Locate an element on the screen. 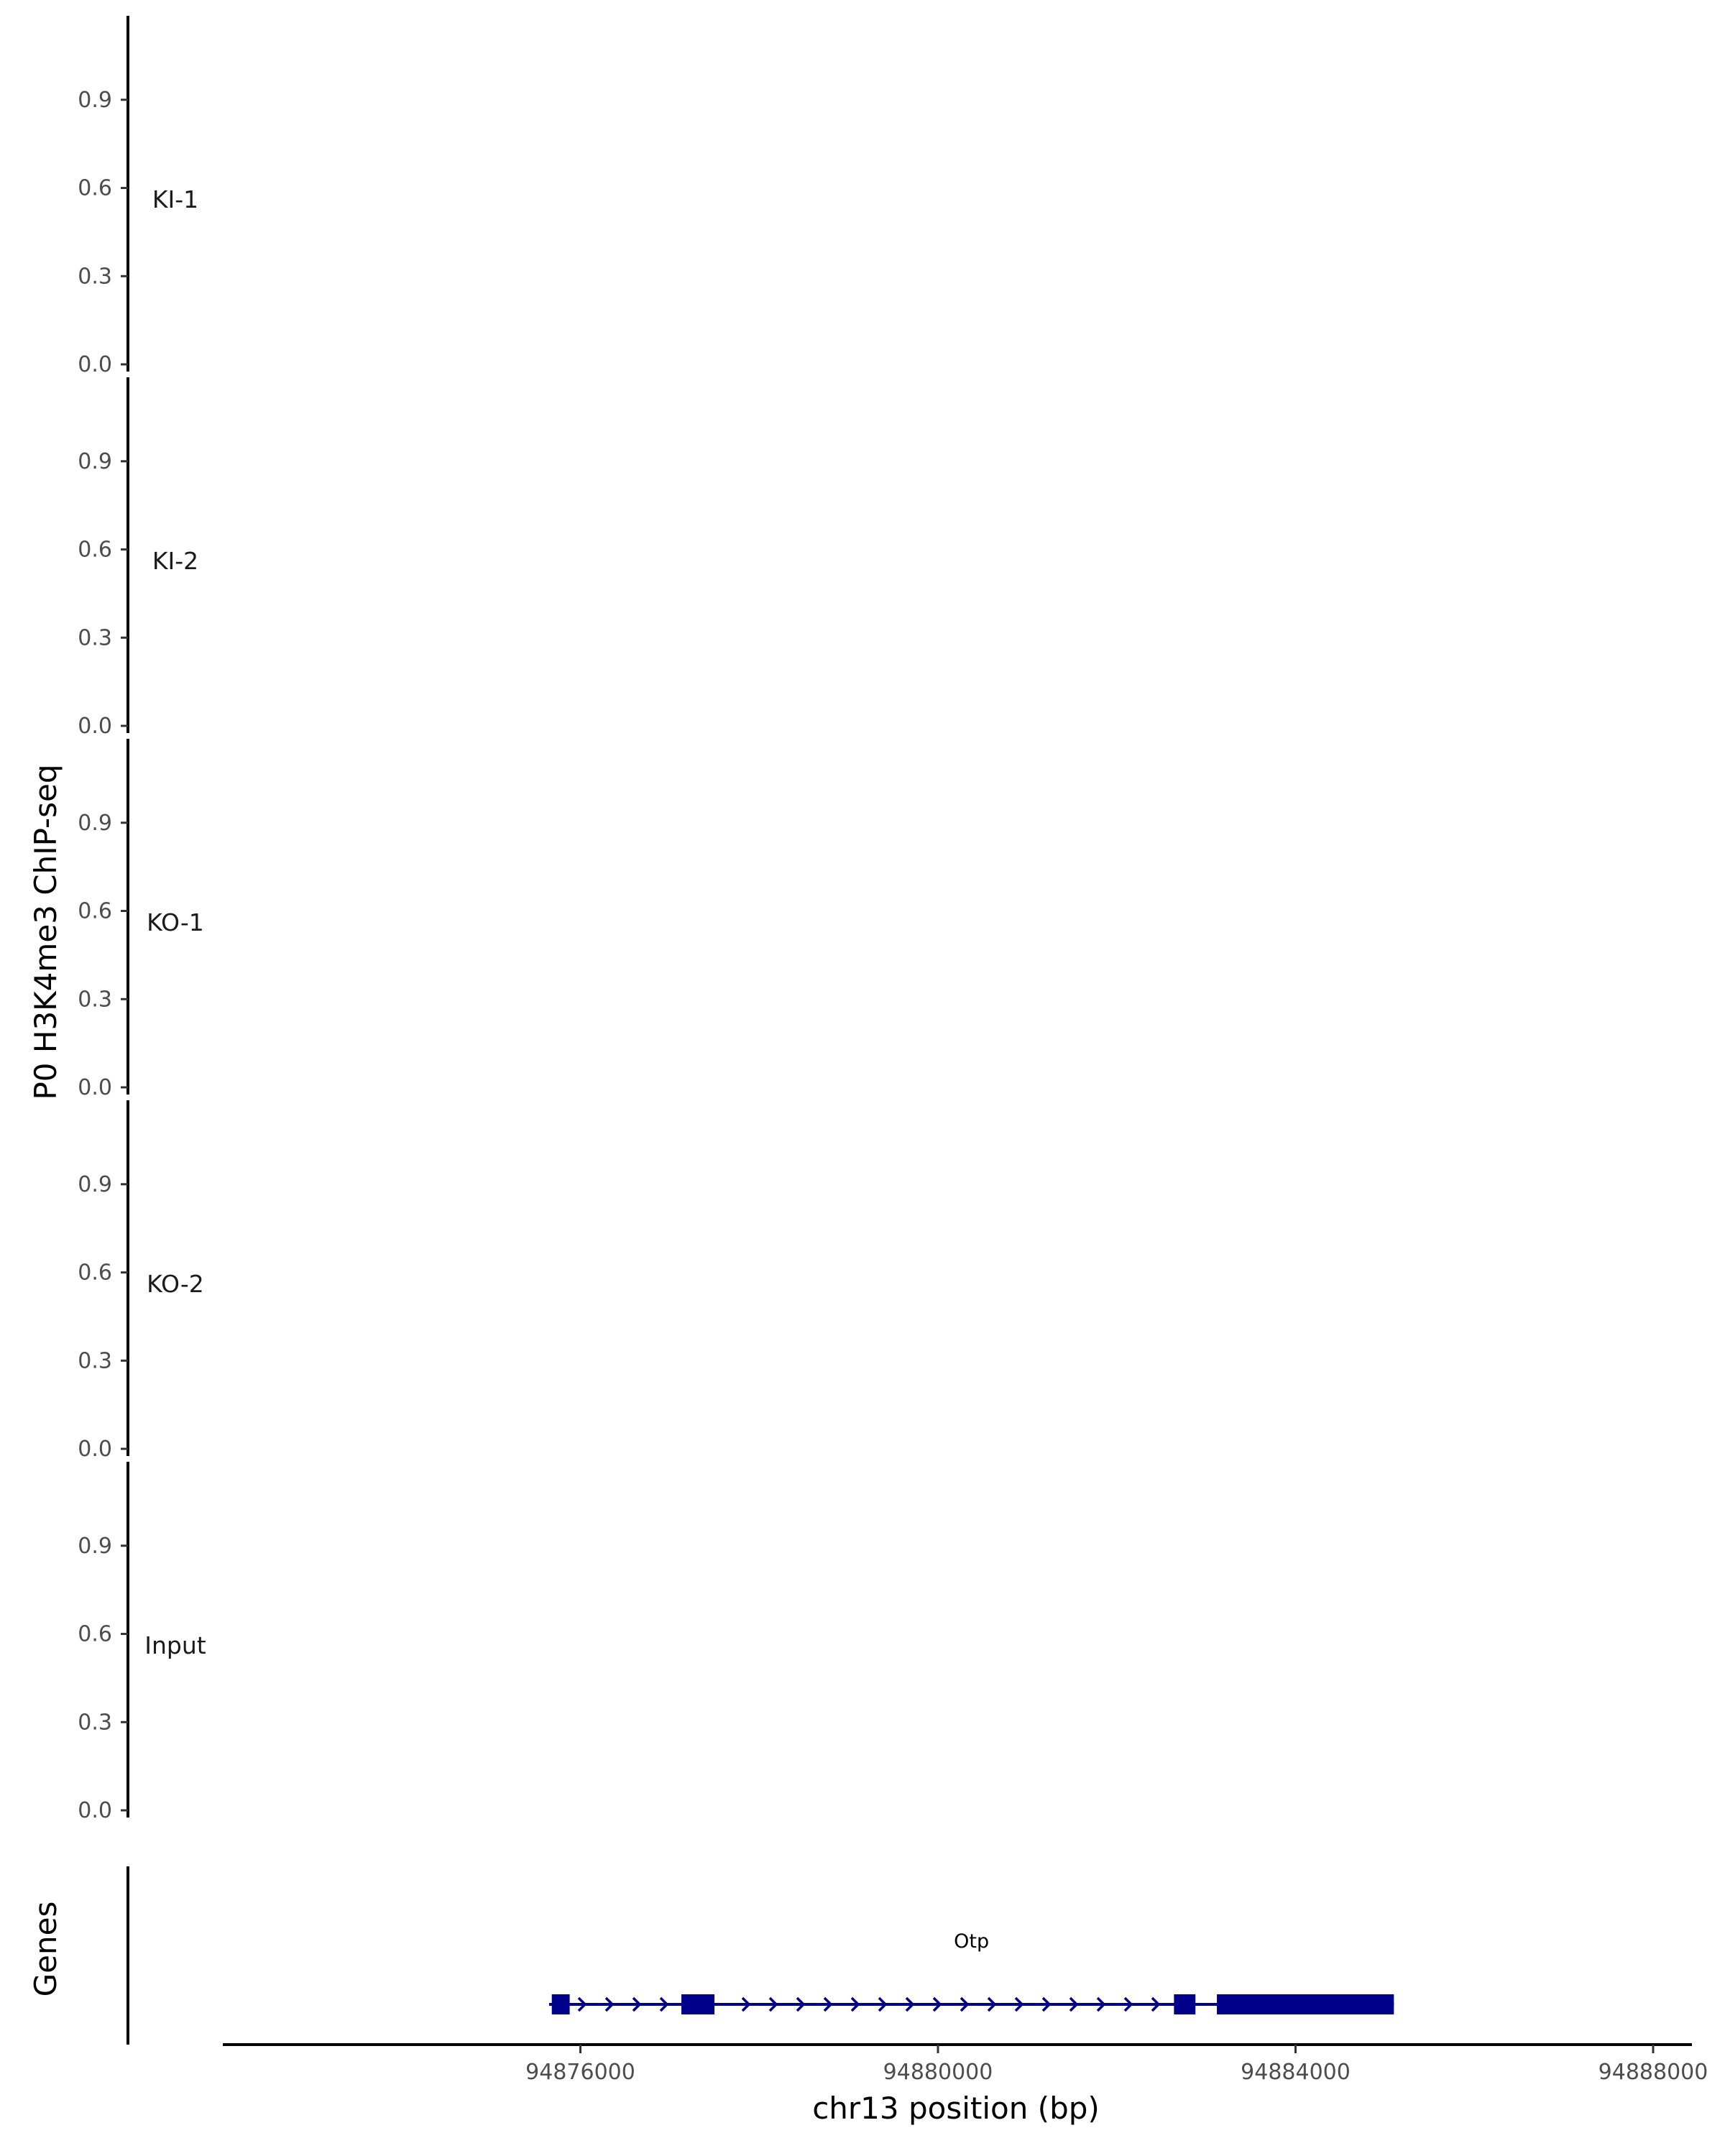 The width and height of the screenshot is (1725, 2156). x-axis-title: chr13 position (bp) is located at coordinates (956, 2109).